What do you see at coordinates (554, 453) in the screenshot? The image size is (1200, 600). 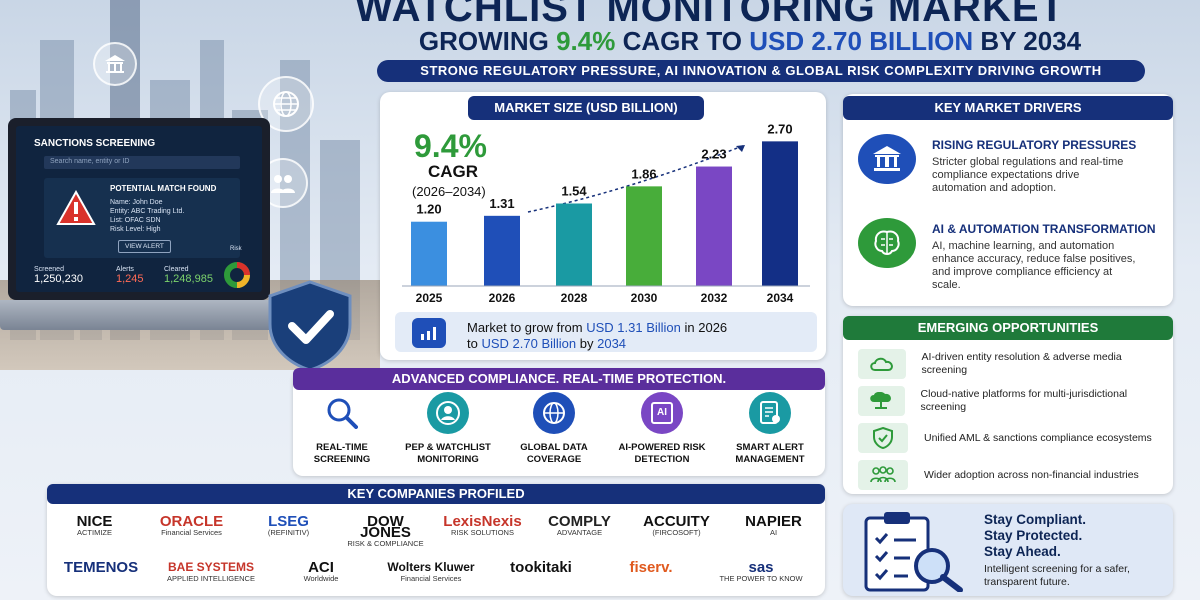 I see `feature-label: GLOBAL DATA COVERAGE` at bounding box center [554, 453].